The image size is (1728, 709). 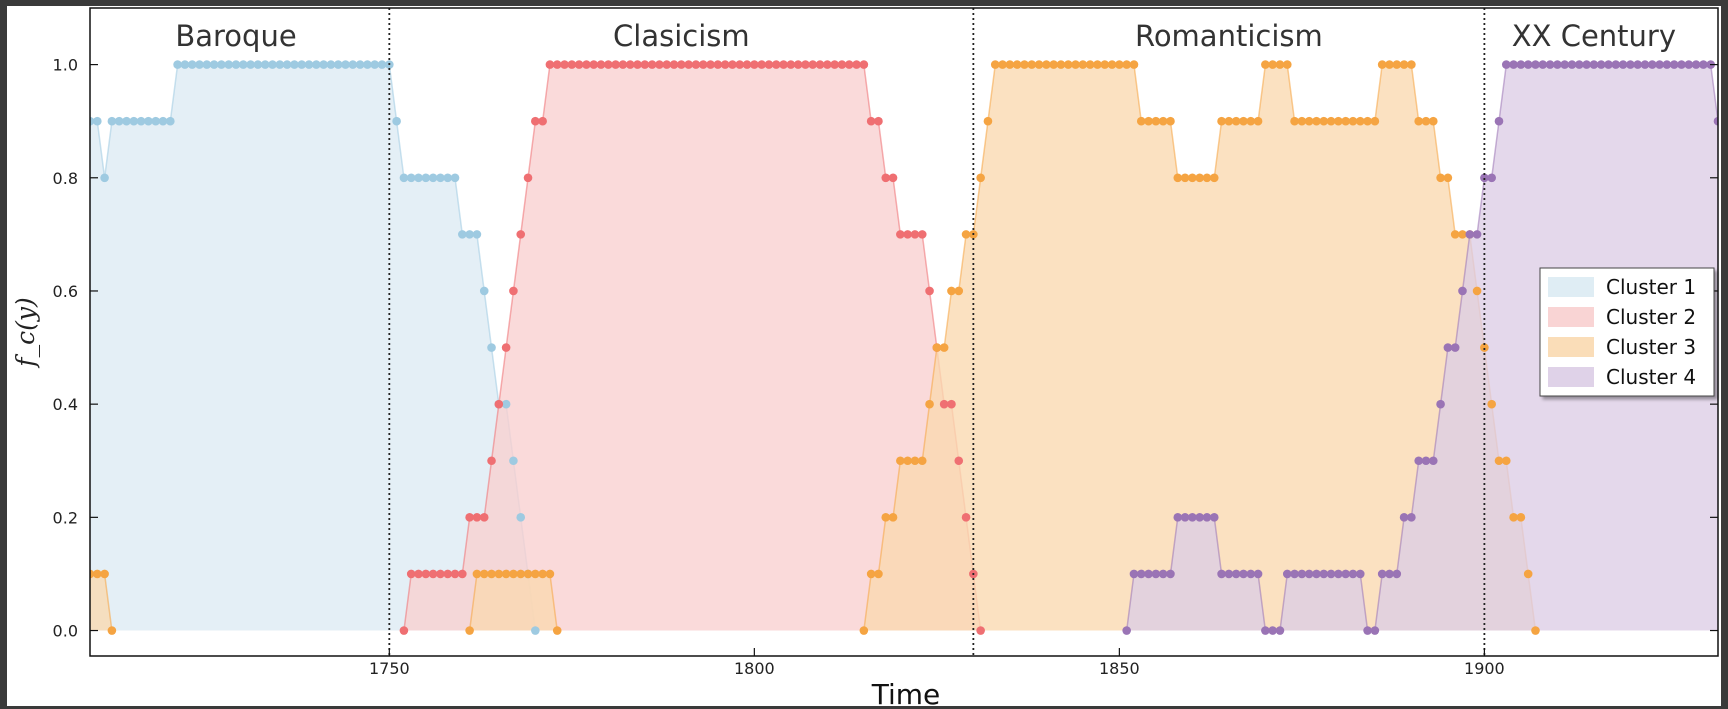 I want to click on legend: Cluster 1 Cluster 2 Cluster 3 Cluster 4, so click(x=1627, y=332).